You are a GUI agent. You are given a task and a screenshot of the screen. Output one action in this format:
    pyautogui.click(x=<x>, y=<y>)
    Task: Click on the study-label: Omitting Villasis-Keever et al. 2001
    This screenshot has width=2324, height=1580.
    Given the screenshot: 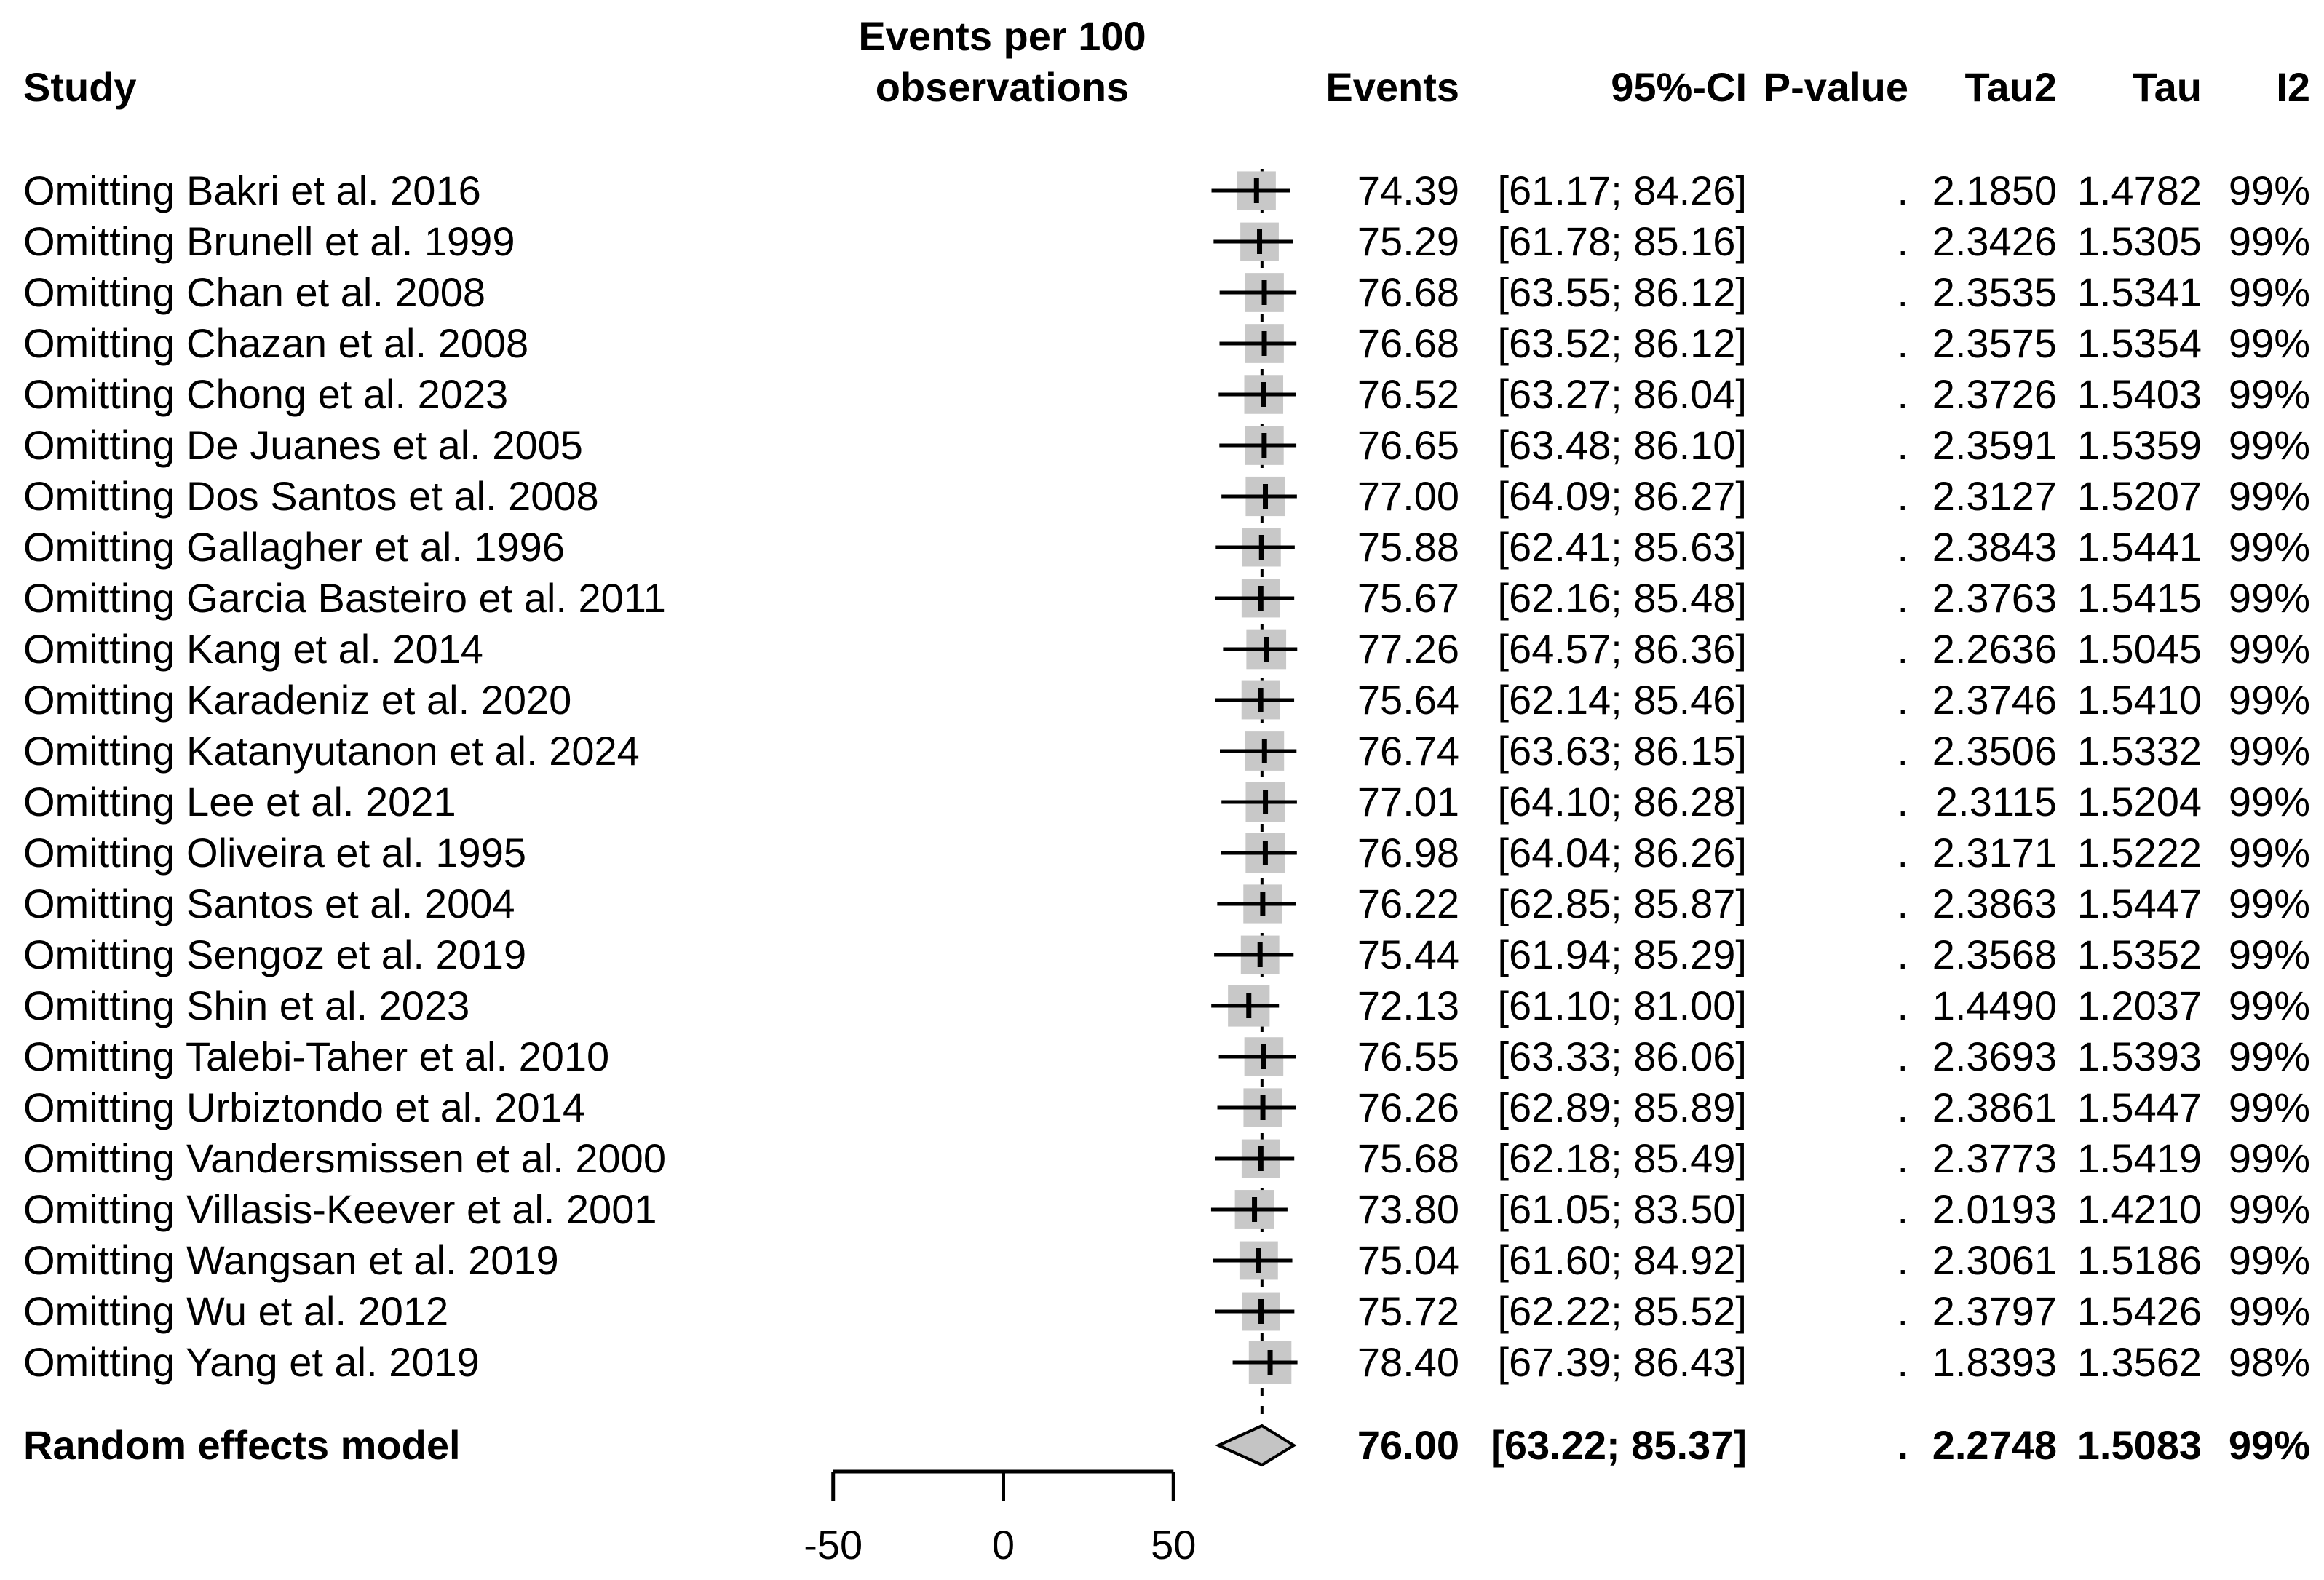 What is the action you would take?
    pyautogui.click(x=340, y=1209)
    